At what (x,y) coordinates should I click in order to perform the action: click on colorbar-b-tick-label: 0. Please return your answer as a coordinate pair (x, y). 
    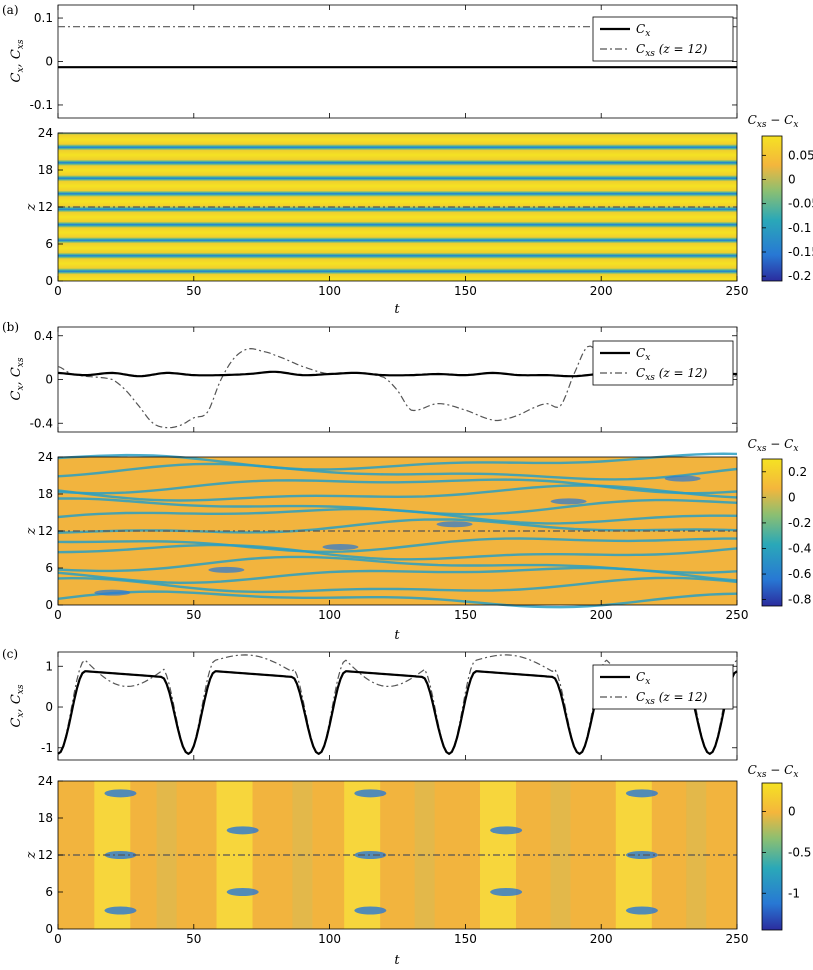
    Looking at the image, I should click on (792, 497).